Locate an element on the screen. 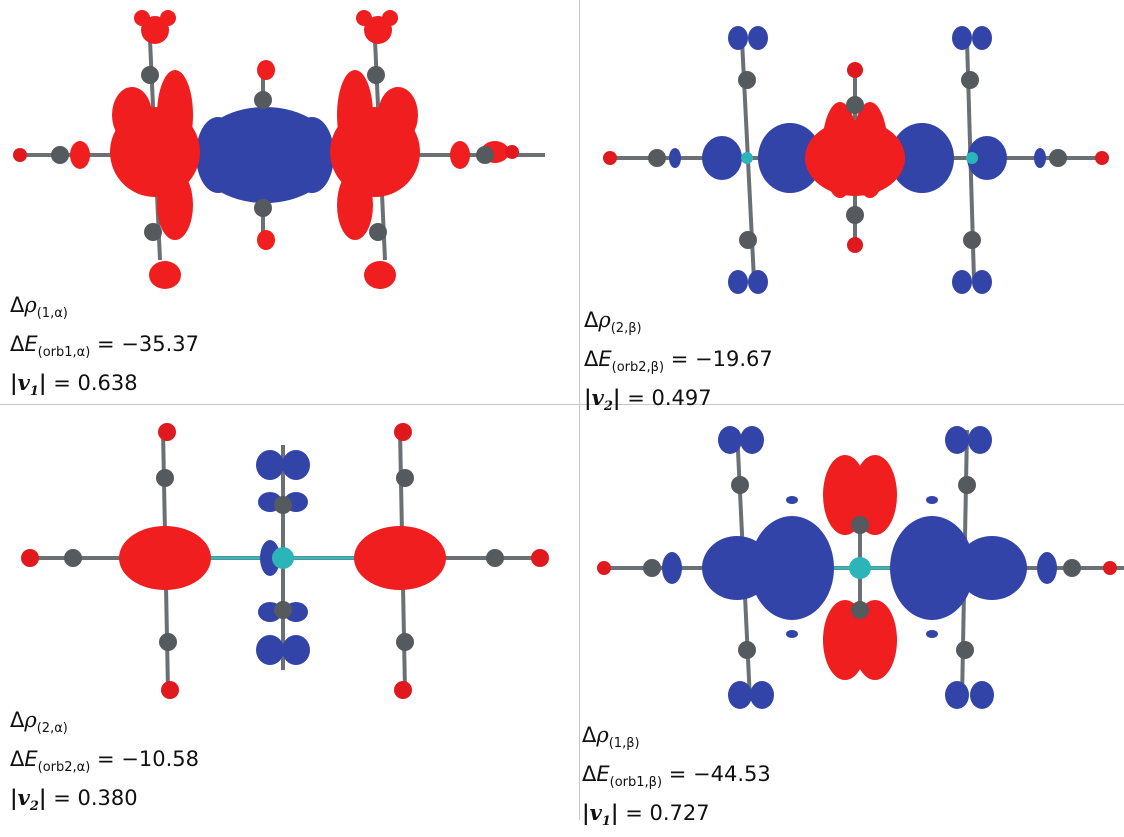 The image size is (1124, 837). energy-label: ΔE(orb2,α) = −10.58 is located at coordinates (105, 761).